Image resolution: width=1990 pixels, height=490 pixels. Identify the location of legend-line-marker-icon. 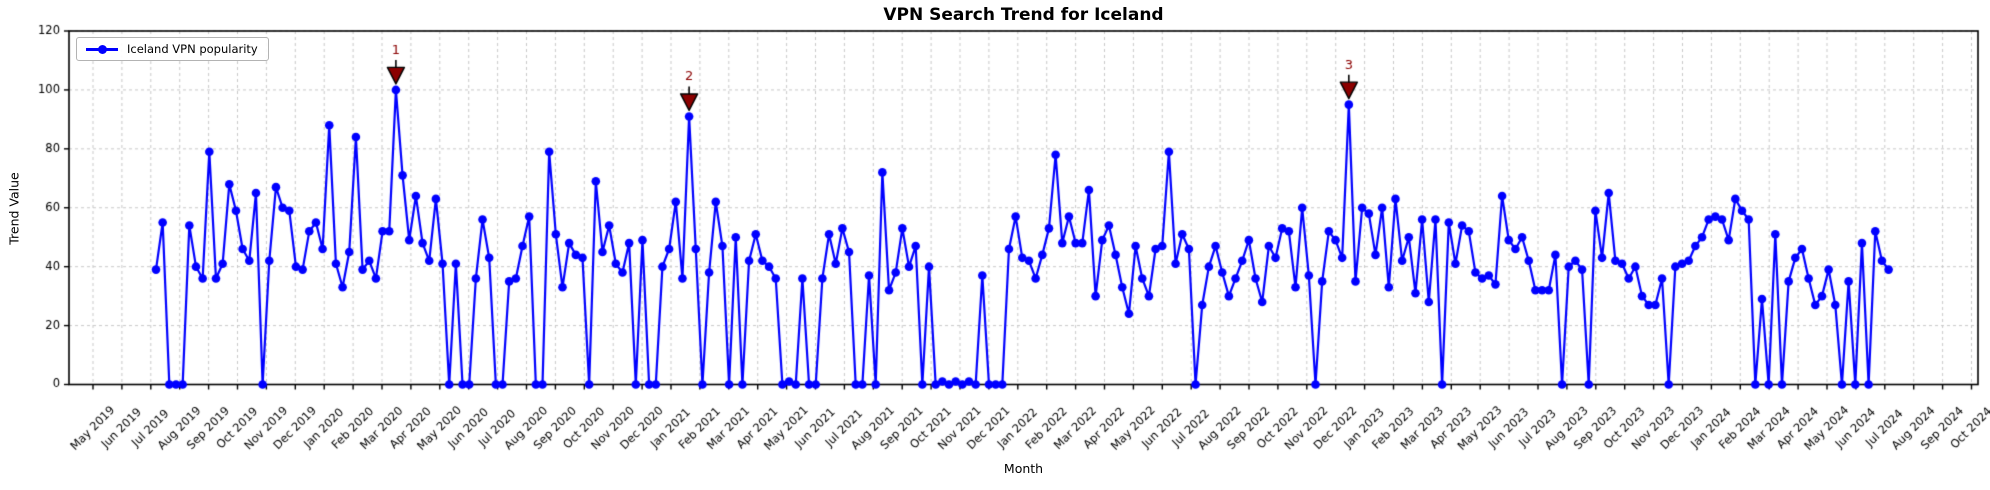
(102, 49).